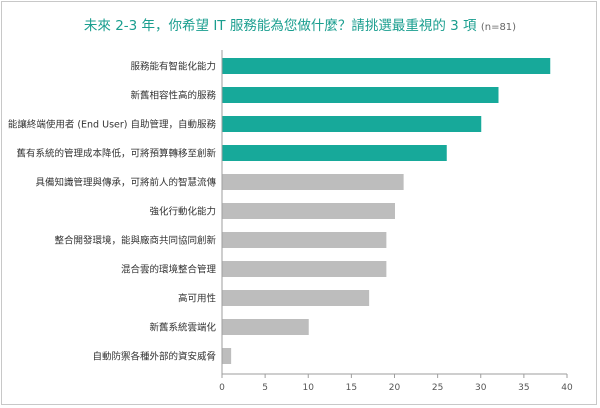 The width and height of the screenshot is (600, 408). Describe the element at coordinates (135, 241) in the screenshot. I see `category-label-7: 整合開發環境，能與廠商共同協同創新` at that location.